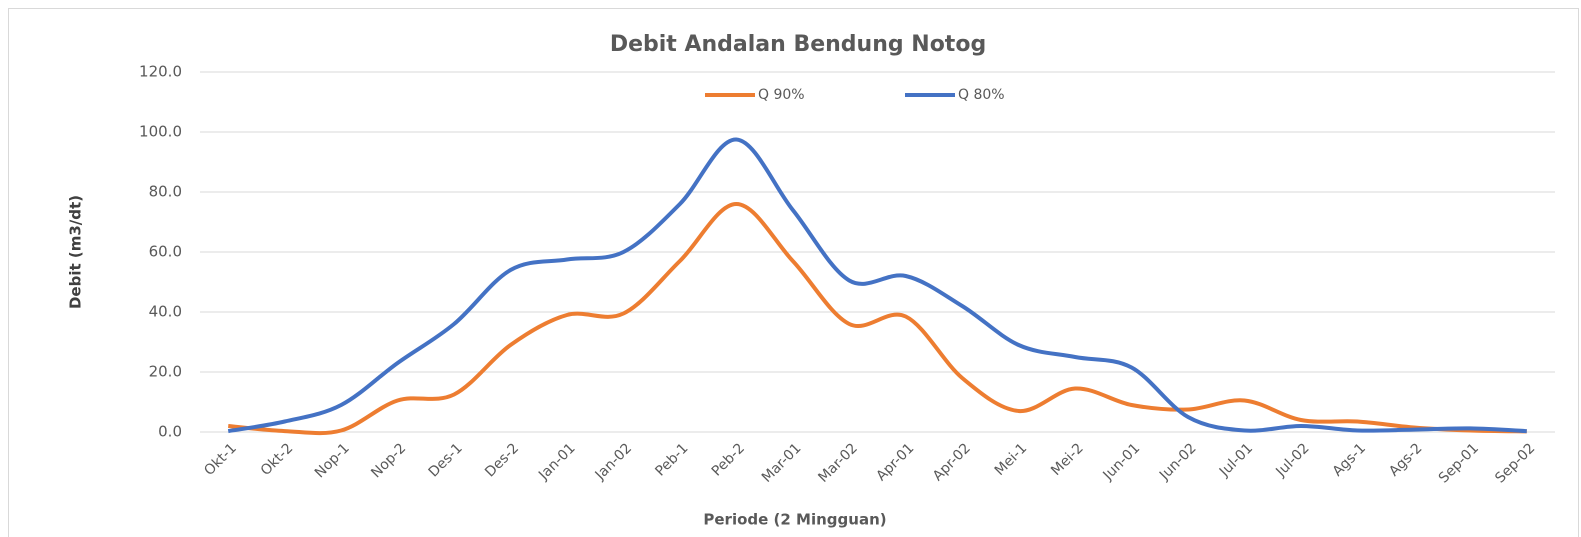  What do you see at coordinates (782, 463) in the screenshot?
I see `x-tick-label: Mar-01` at bounding box center [782, 463].